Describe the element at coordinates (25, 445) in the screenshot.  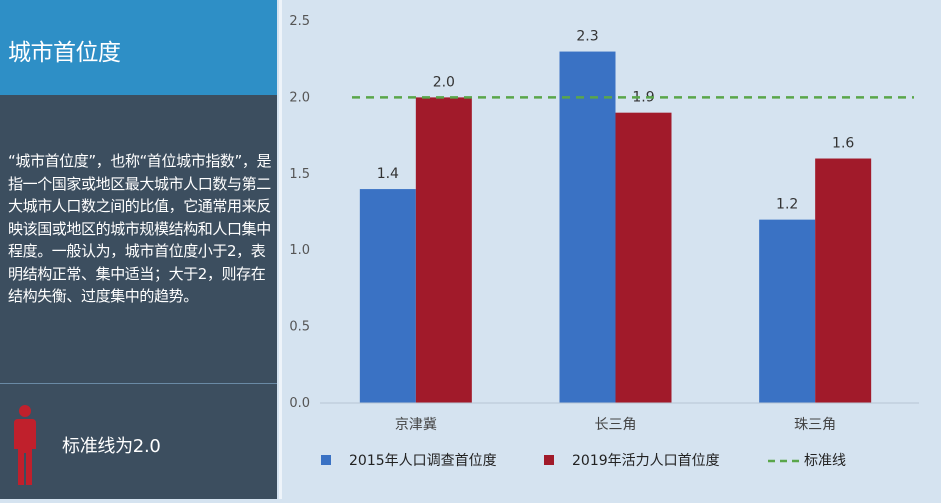
I see `person-icon` at that location.